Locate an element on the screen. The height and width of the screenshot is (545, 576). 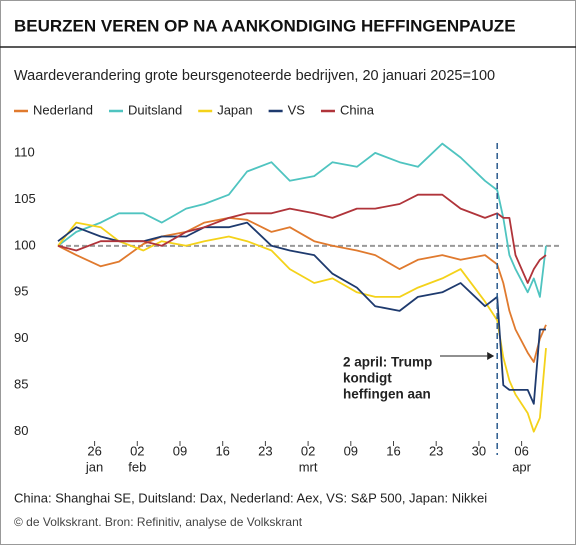
y-tick-label: 80 is located at coordinates (21, 430).